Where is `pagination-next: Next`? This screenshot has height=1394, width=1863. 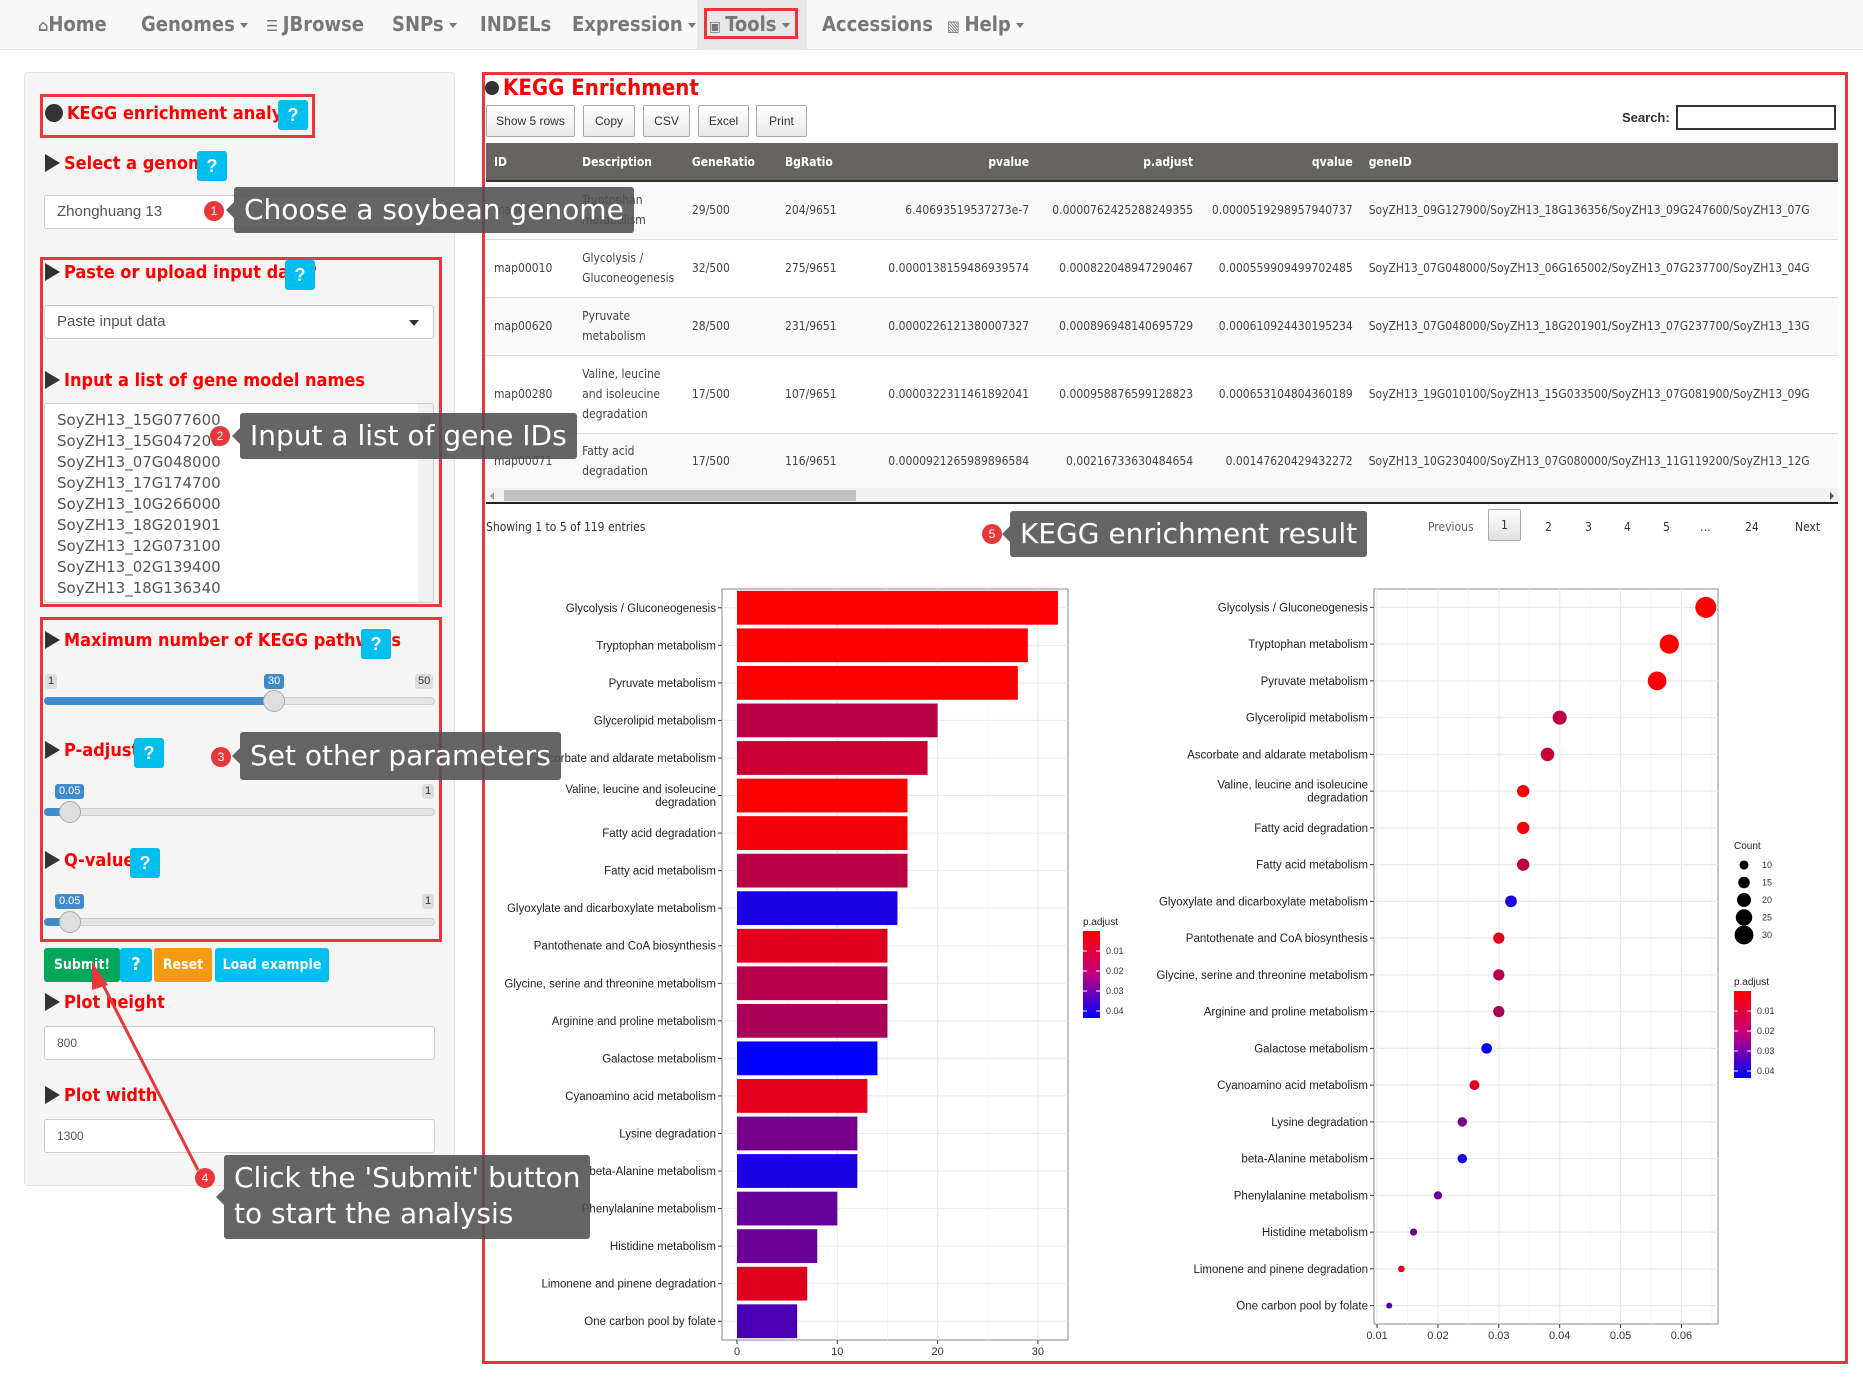
pagination-next: Next is located at coordinates (1808, 527).